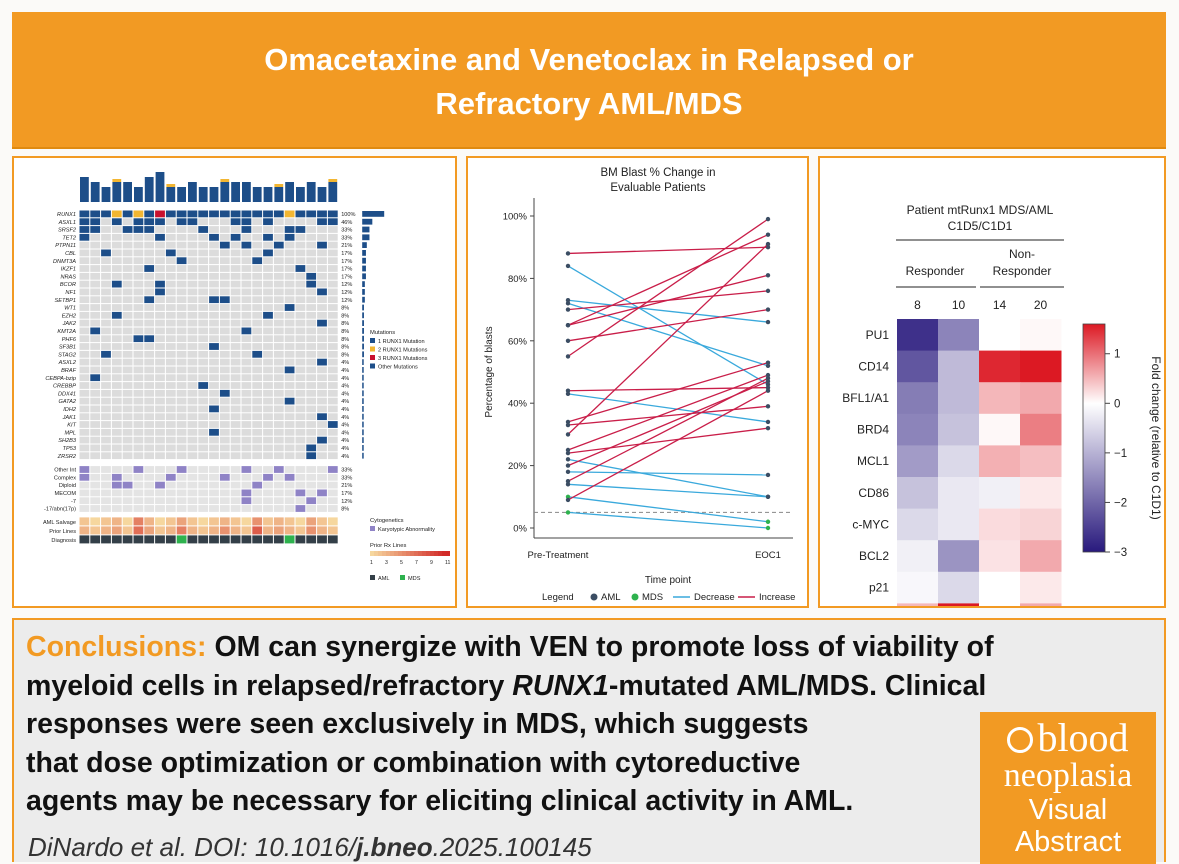  What do you see at coordinates (70, 309) in the screenshot?
I see `gene-label: WT1` at bounding box center [70, 309].